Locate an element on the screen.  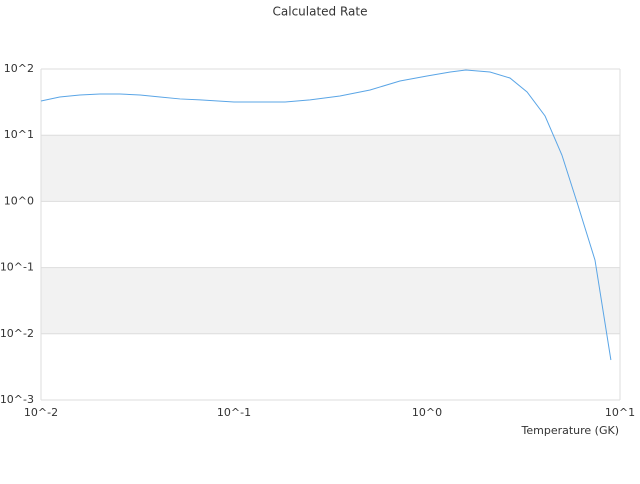
x-tick-label: 10^-1 is located at coordinates (234, 412).